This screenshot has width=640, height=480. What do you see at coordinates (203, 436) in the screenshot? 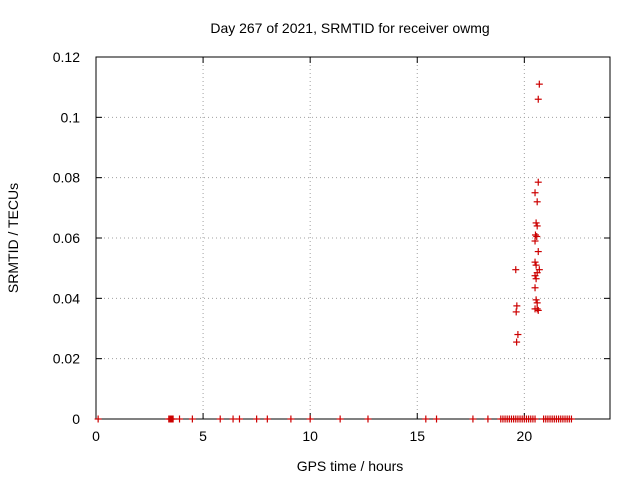
I see `x-tick-label: 5` at bounding box center [203, 436].